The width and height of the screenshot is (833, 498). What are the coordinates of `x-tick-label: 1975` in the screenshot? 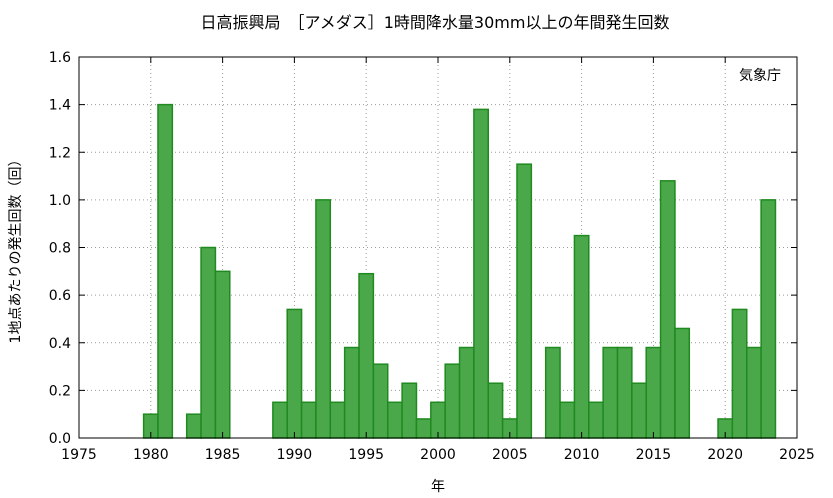 It's located at (79, 455).